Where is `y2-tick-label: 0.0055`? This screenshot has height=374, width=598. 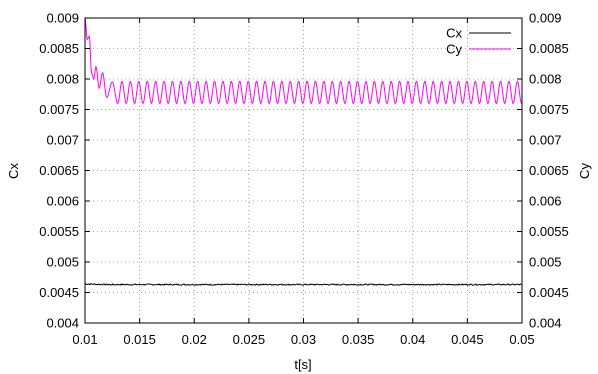 y2-tick-label: 0.0055 is located at coordinates (549, 231).